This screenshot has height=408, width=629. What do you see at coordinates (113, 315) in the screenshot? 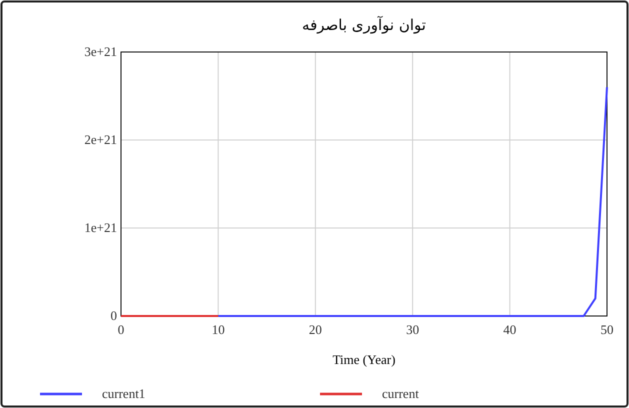
I see `y-tick-label: 0` at bounding box center [113, 315].